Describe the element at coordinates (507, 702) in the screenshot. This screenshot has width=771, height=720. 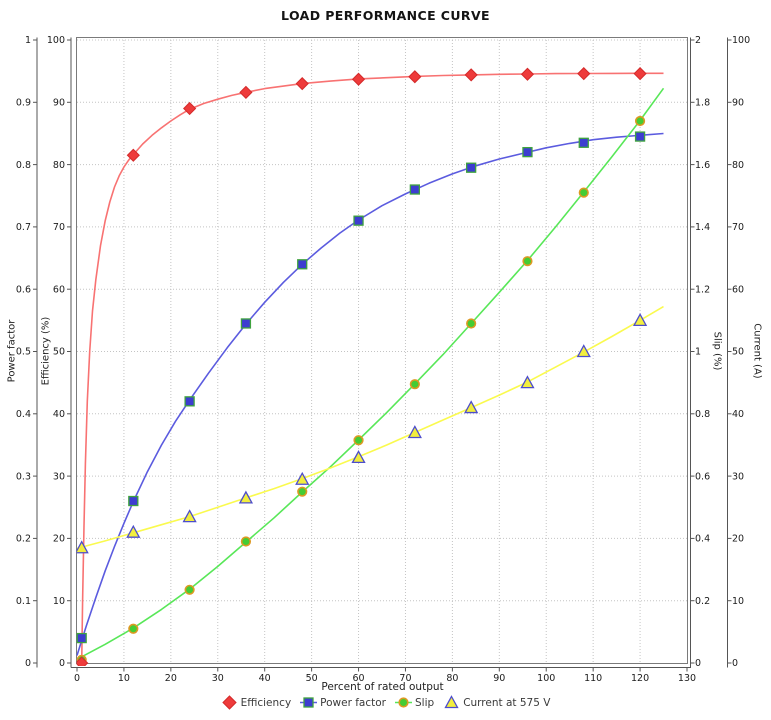
I see `legend-label-current: Current at 575 V` at that location.